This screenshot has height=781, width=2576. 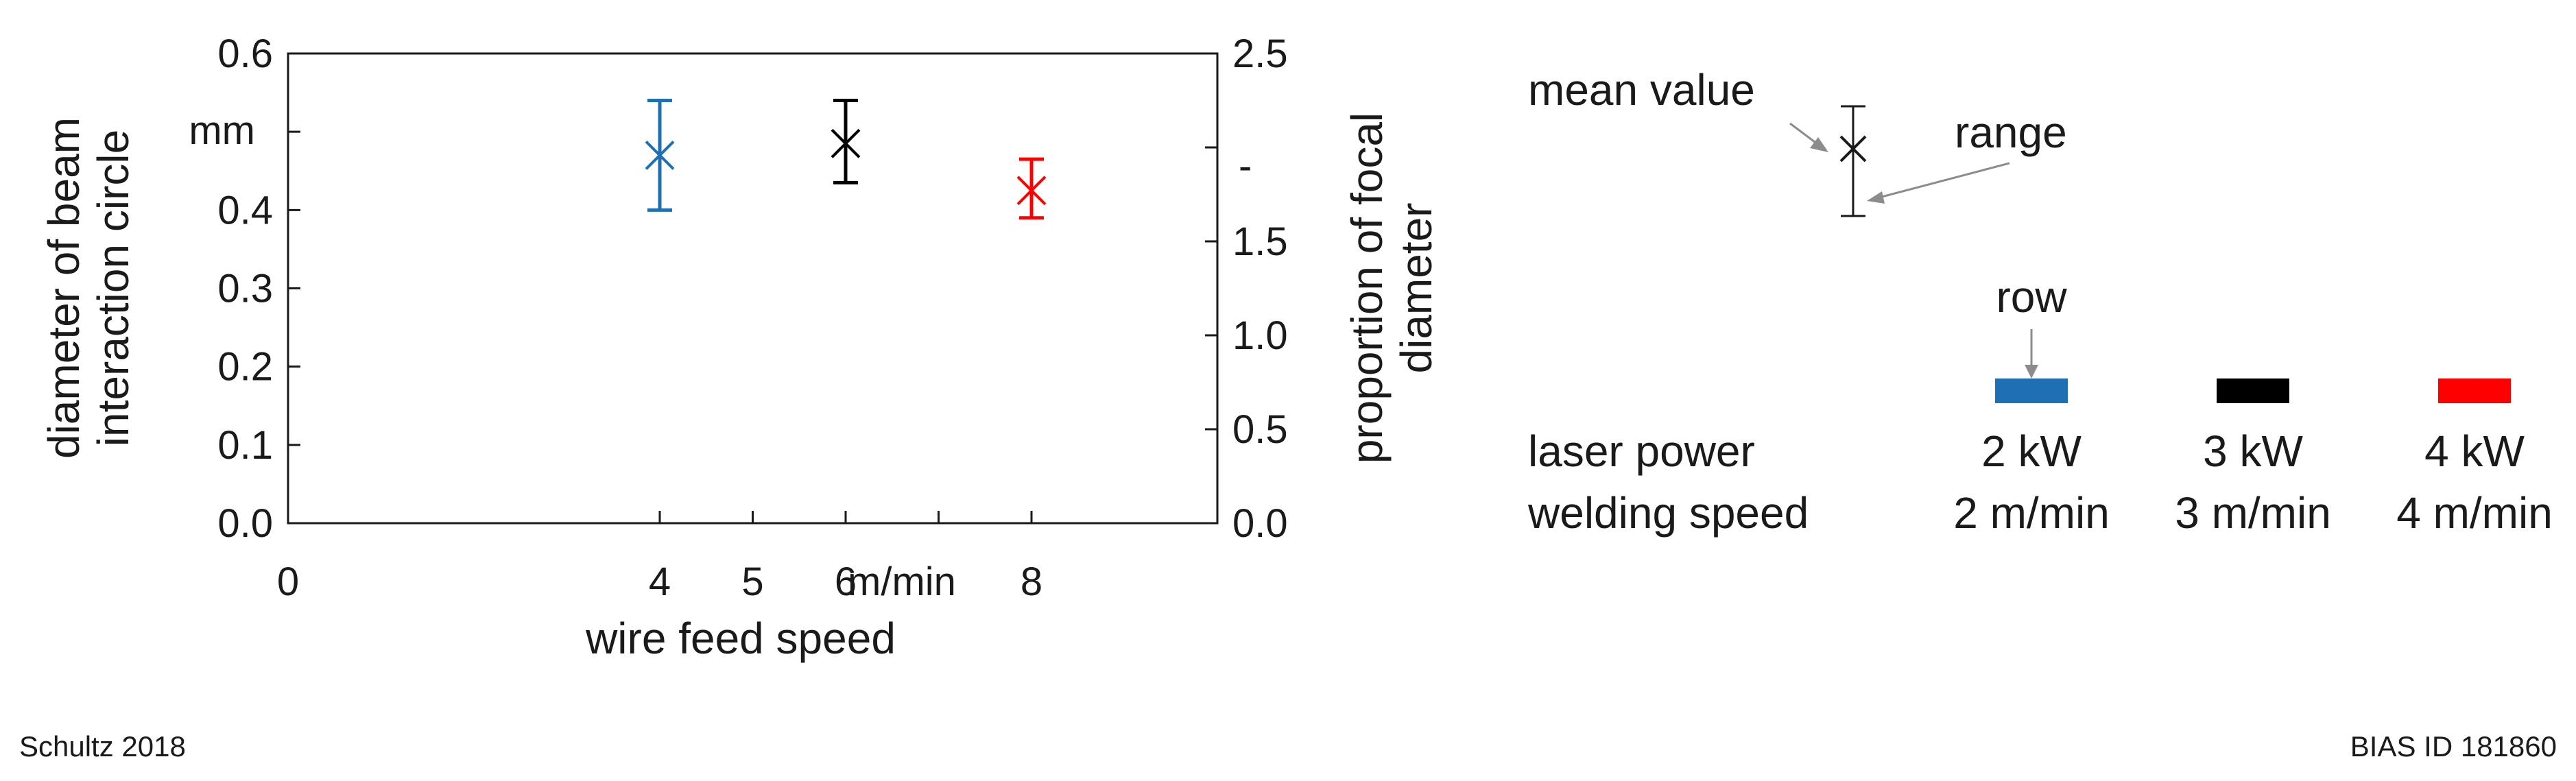 I want to click on y-axis: 0.0 0.1 0.2 0.3 0.4 0.6, so click(x=258, y=289).